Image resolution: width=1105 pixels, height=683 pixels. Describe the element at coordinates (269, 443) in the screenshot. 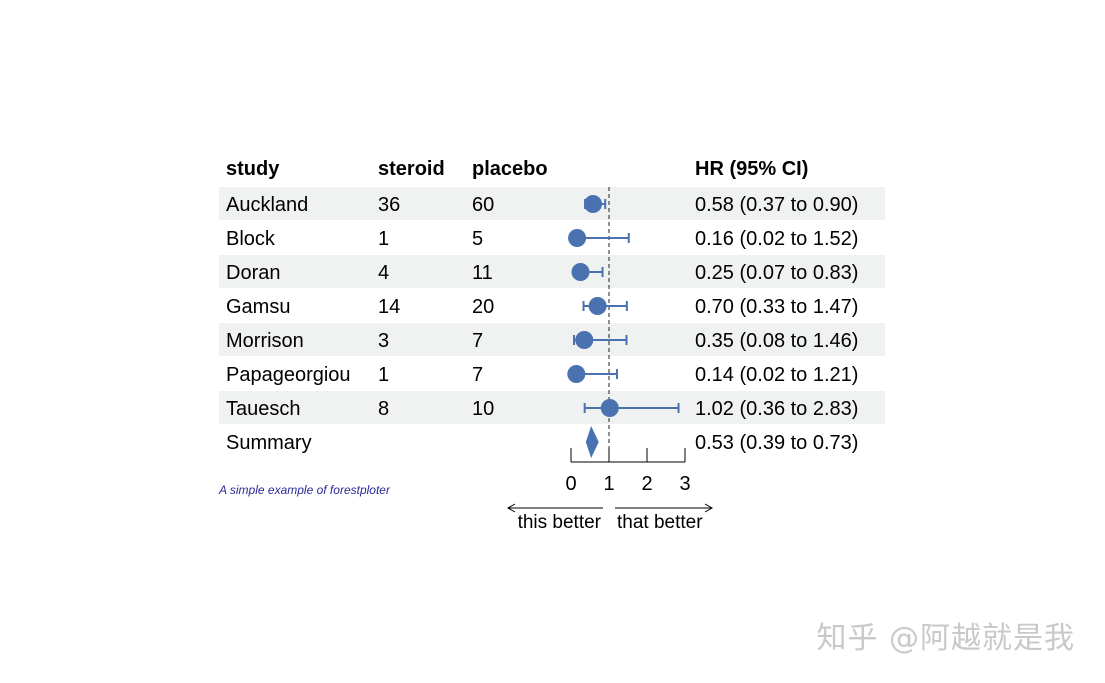

I see `summary-label: Summary` at that location.